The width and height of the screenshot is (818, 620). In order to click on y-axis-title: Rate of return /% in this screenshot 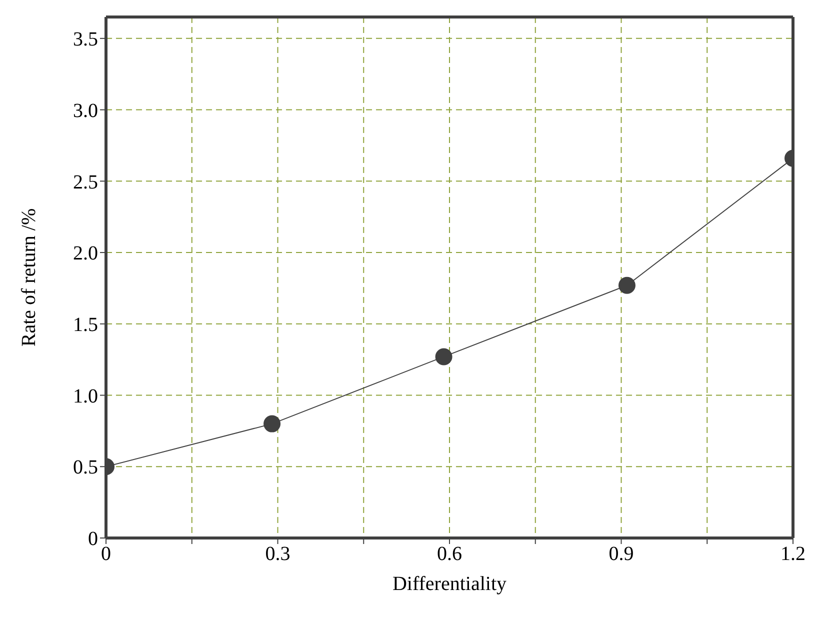, I will do `click(29, 277)`.